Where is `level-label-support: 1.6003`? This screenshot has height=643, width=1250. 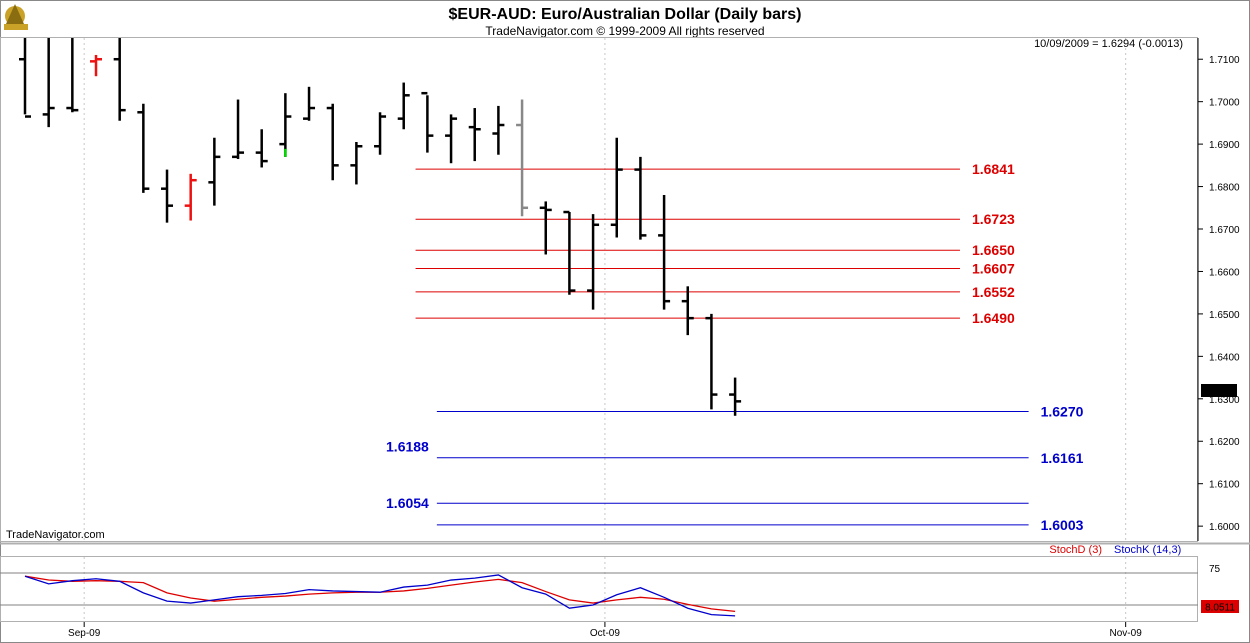 level-label-support: 1.6003 is located at coordinates (1062, 525).